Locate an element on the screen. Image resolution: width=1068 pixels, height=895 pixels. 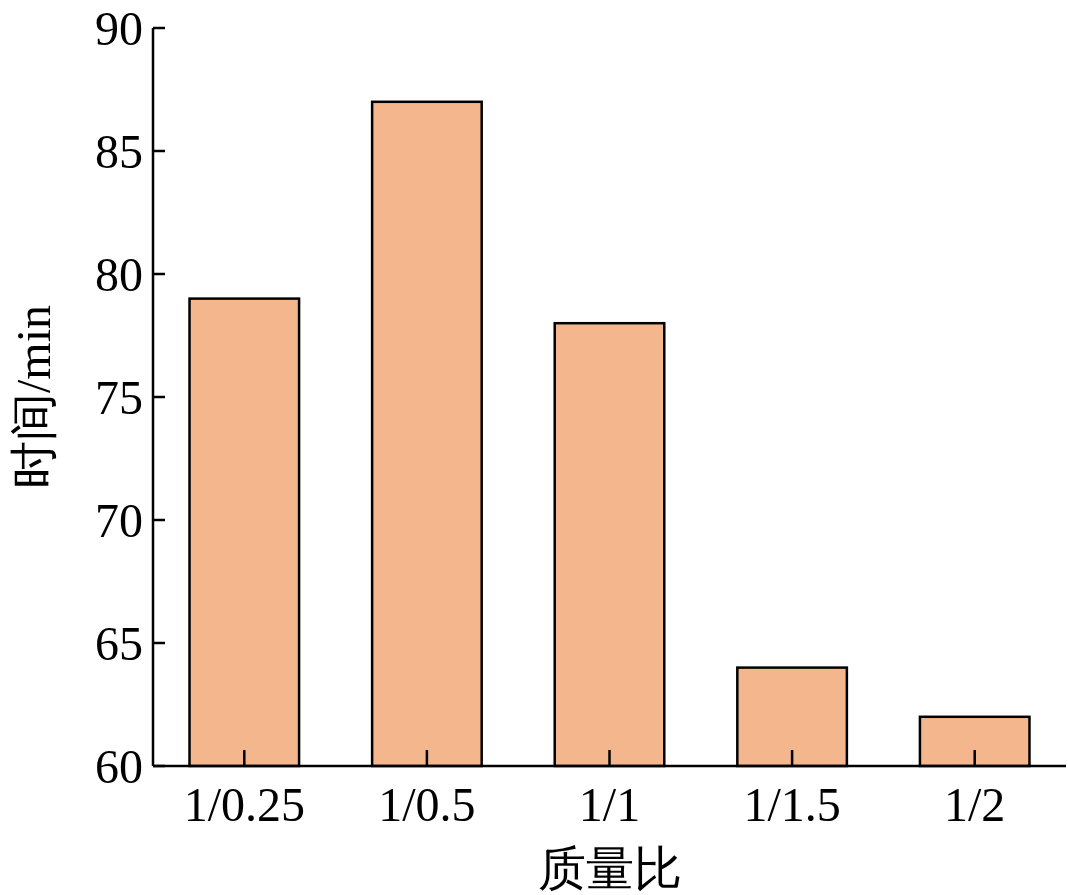
x-tick-label: 1/1 is located at coordinates (609, 804).